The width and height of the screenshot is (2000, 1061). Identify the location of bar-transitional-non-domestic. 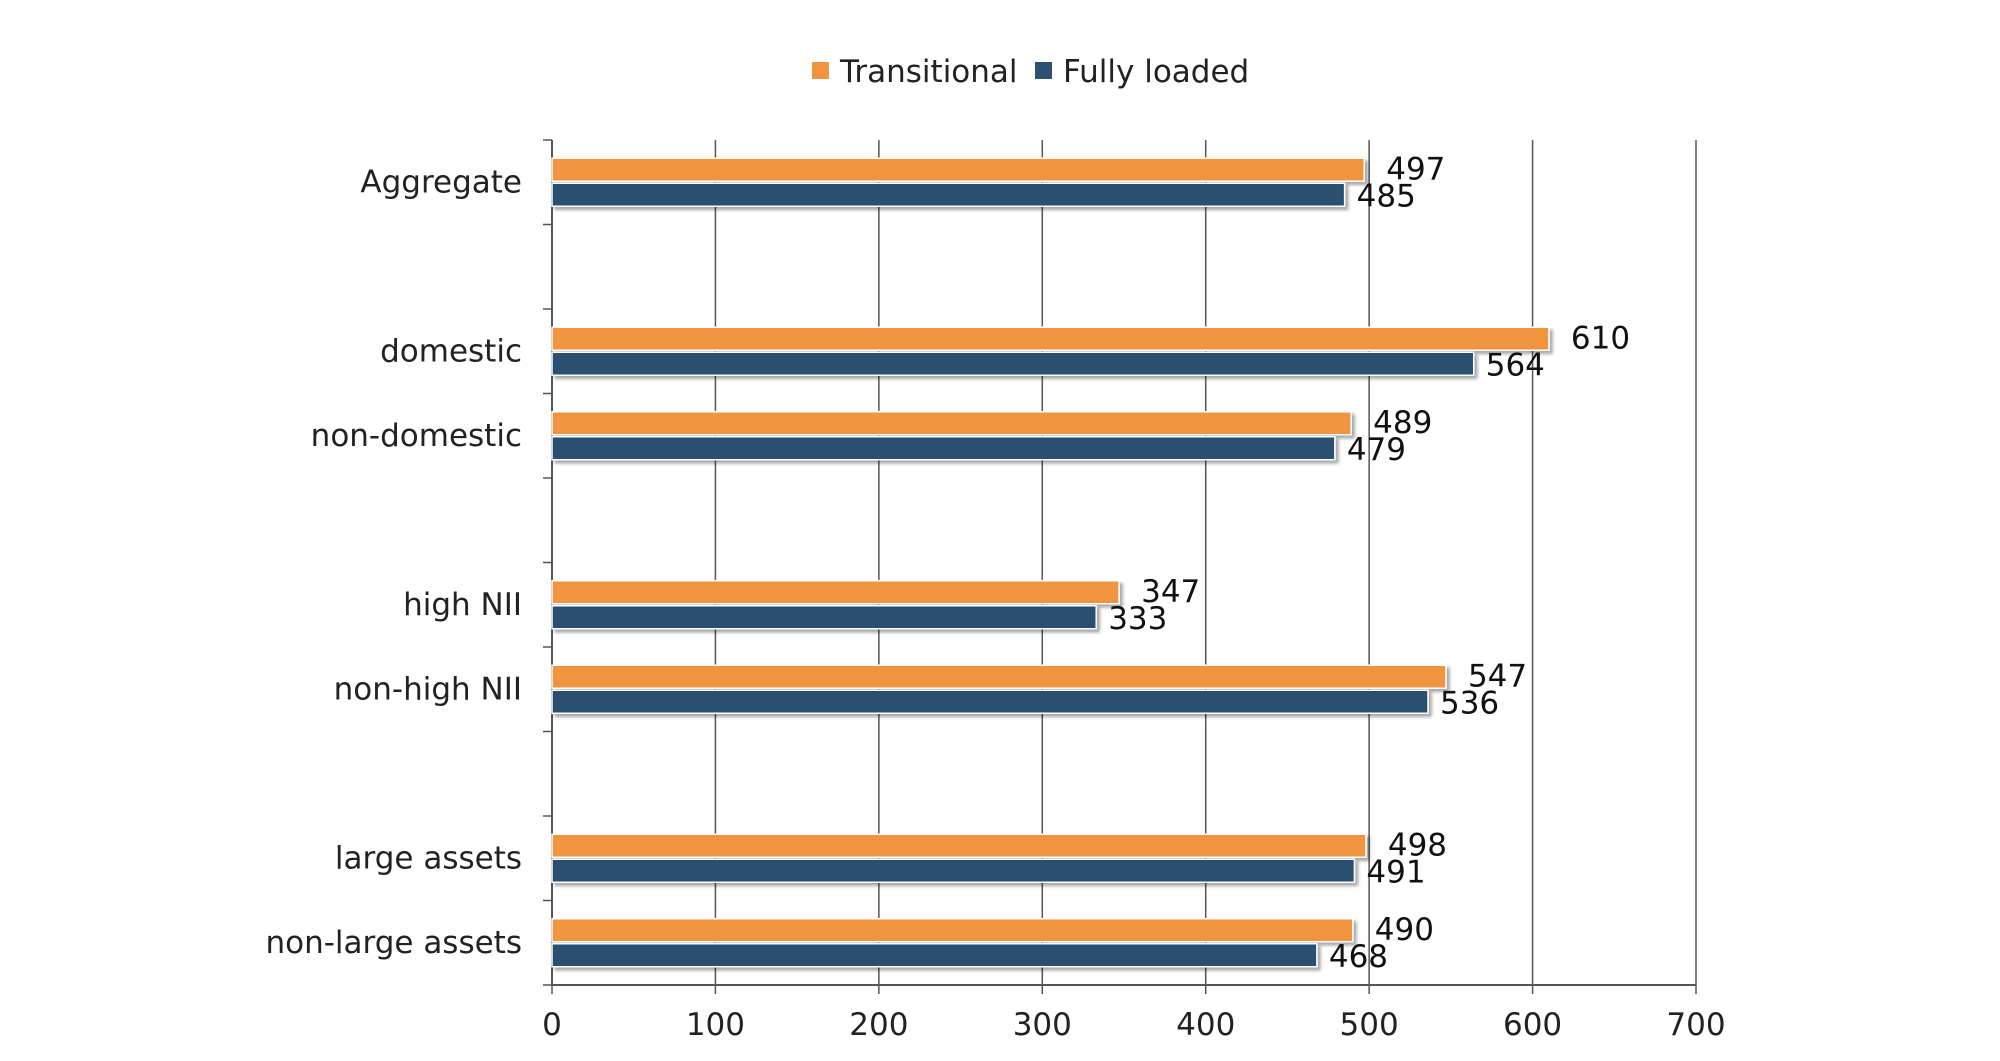
(951, 423).